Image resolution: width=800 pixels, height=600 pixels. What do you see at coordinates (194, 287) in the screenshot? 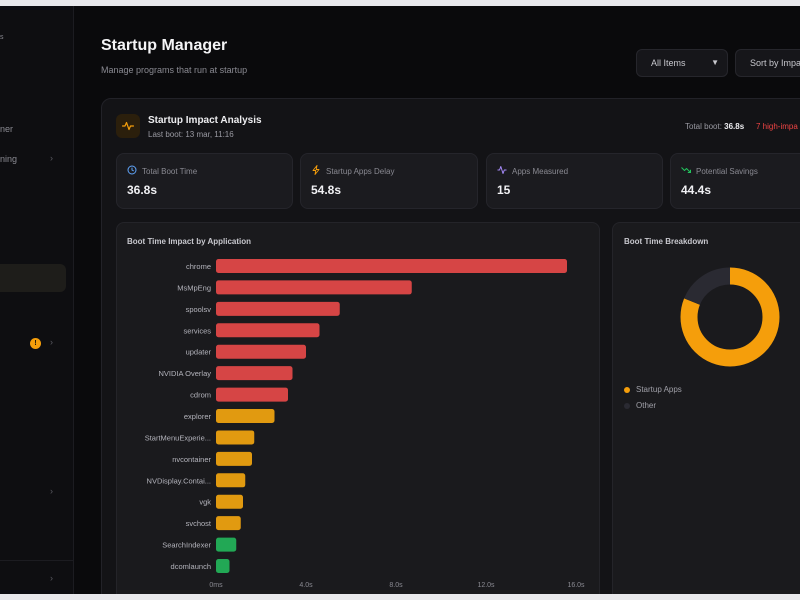
I see `bar-category-label: MsMpEng` at bounding box center [194, 287].